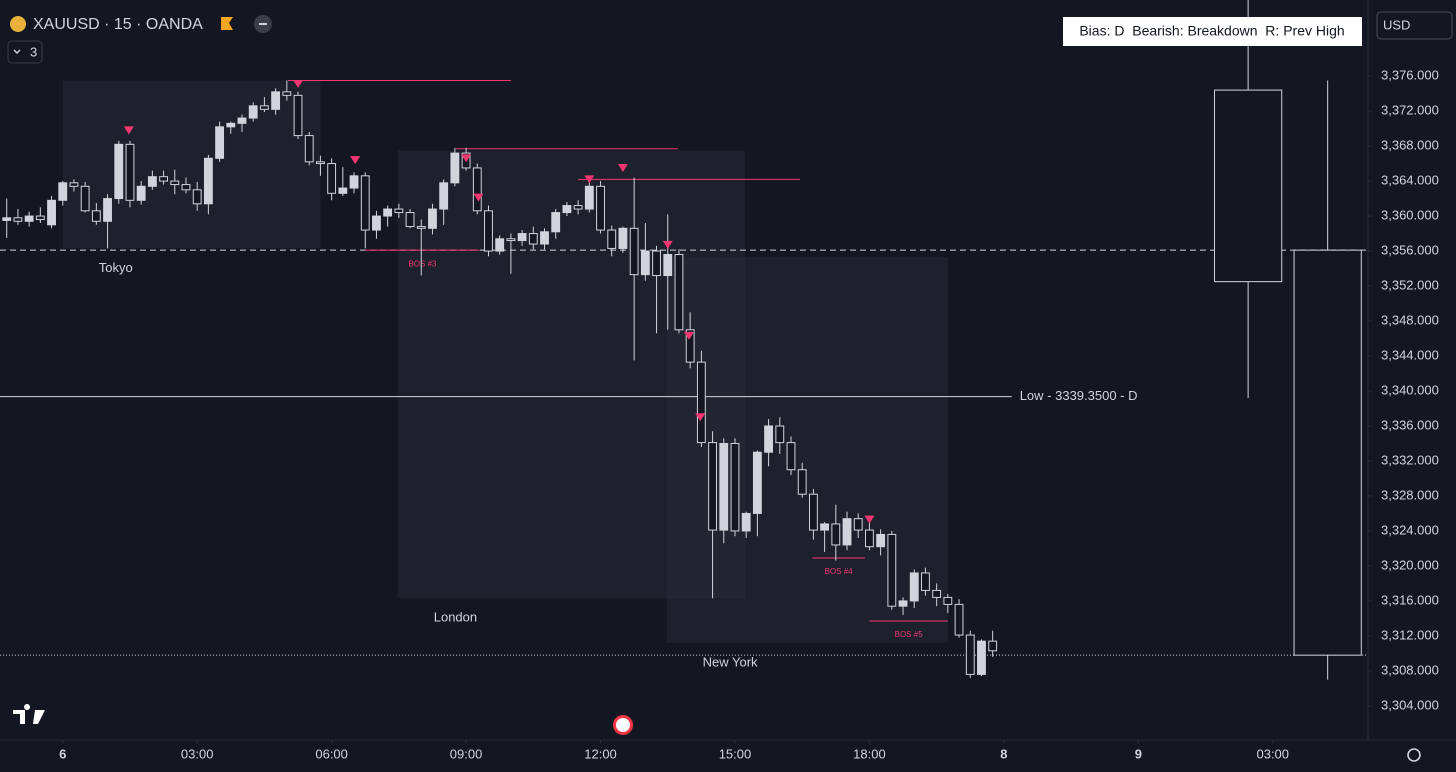  What do you see at coordinates (1138, 753) in the screenshot?
I see `x-tick-label: 9` at bounding box center [1138, 753].